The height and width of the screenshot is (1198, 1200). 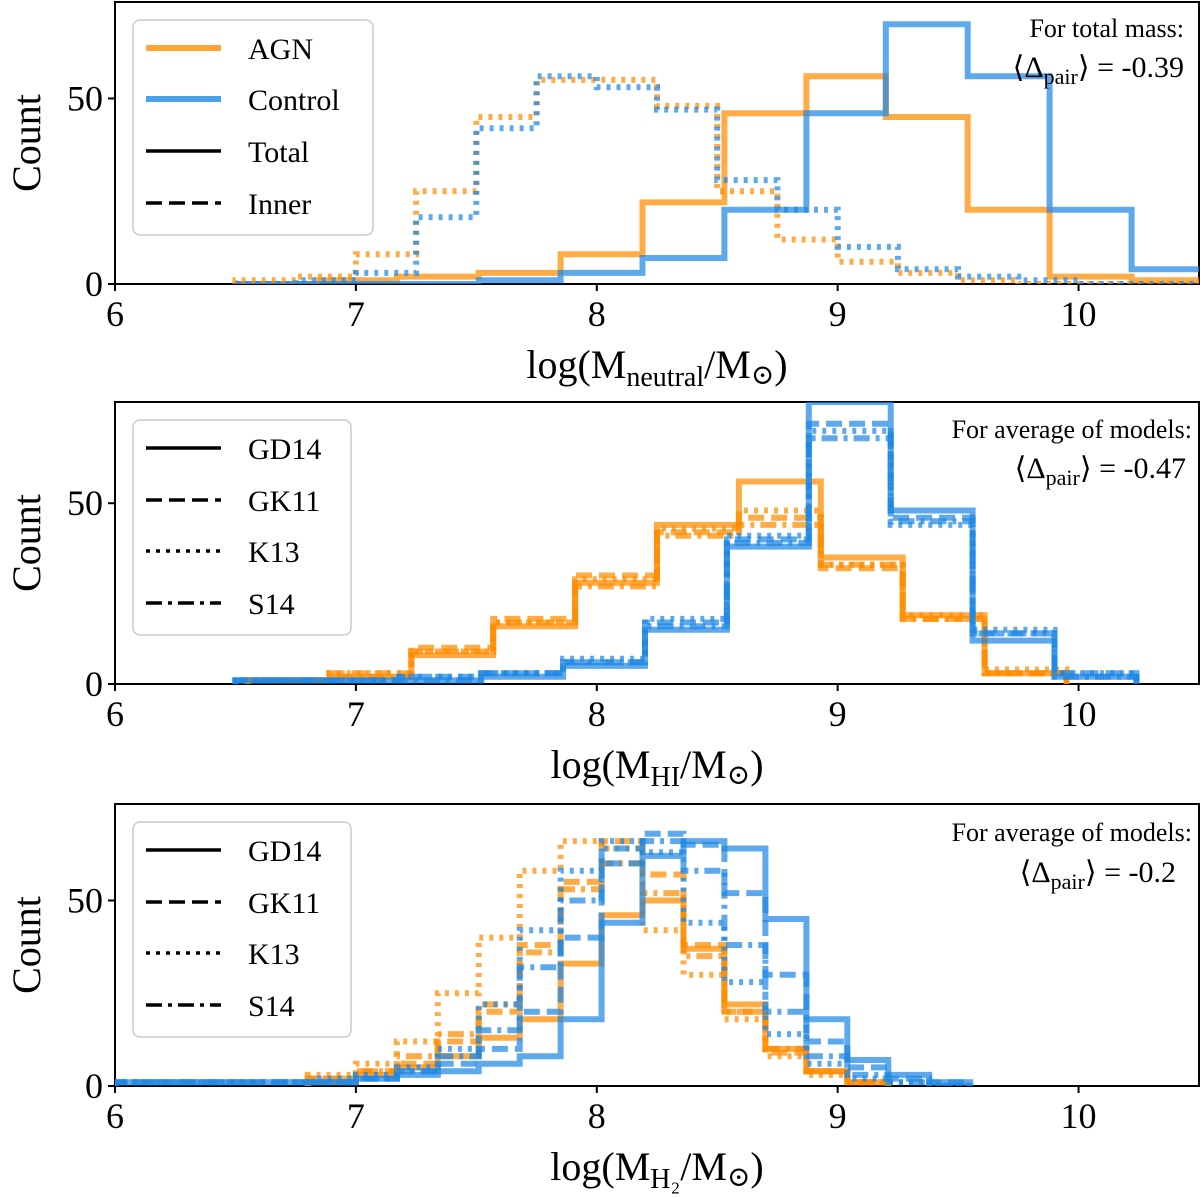 I want to click on legend-label: Total, so click(x=278, y=152).